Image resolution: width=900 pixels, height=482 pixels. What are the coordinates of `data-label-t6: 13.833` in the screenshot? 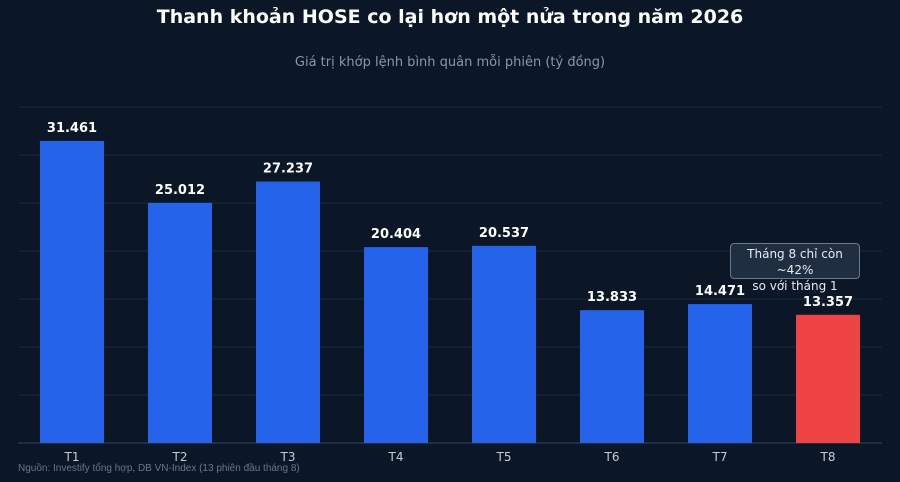 It's located at (612, 297).